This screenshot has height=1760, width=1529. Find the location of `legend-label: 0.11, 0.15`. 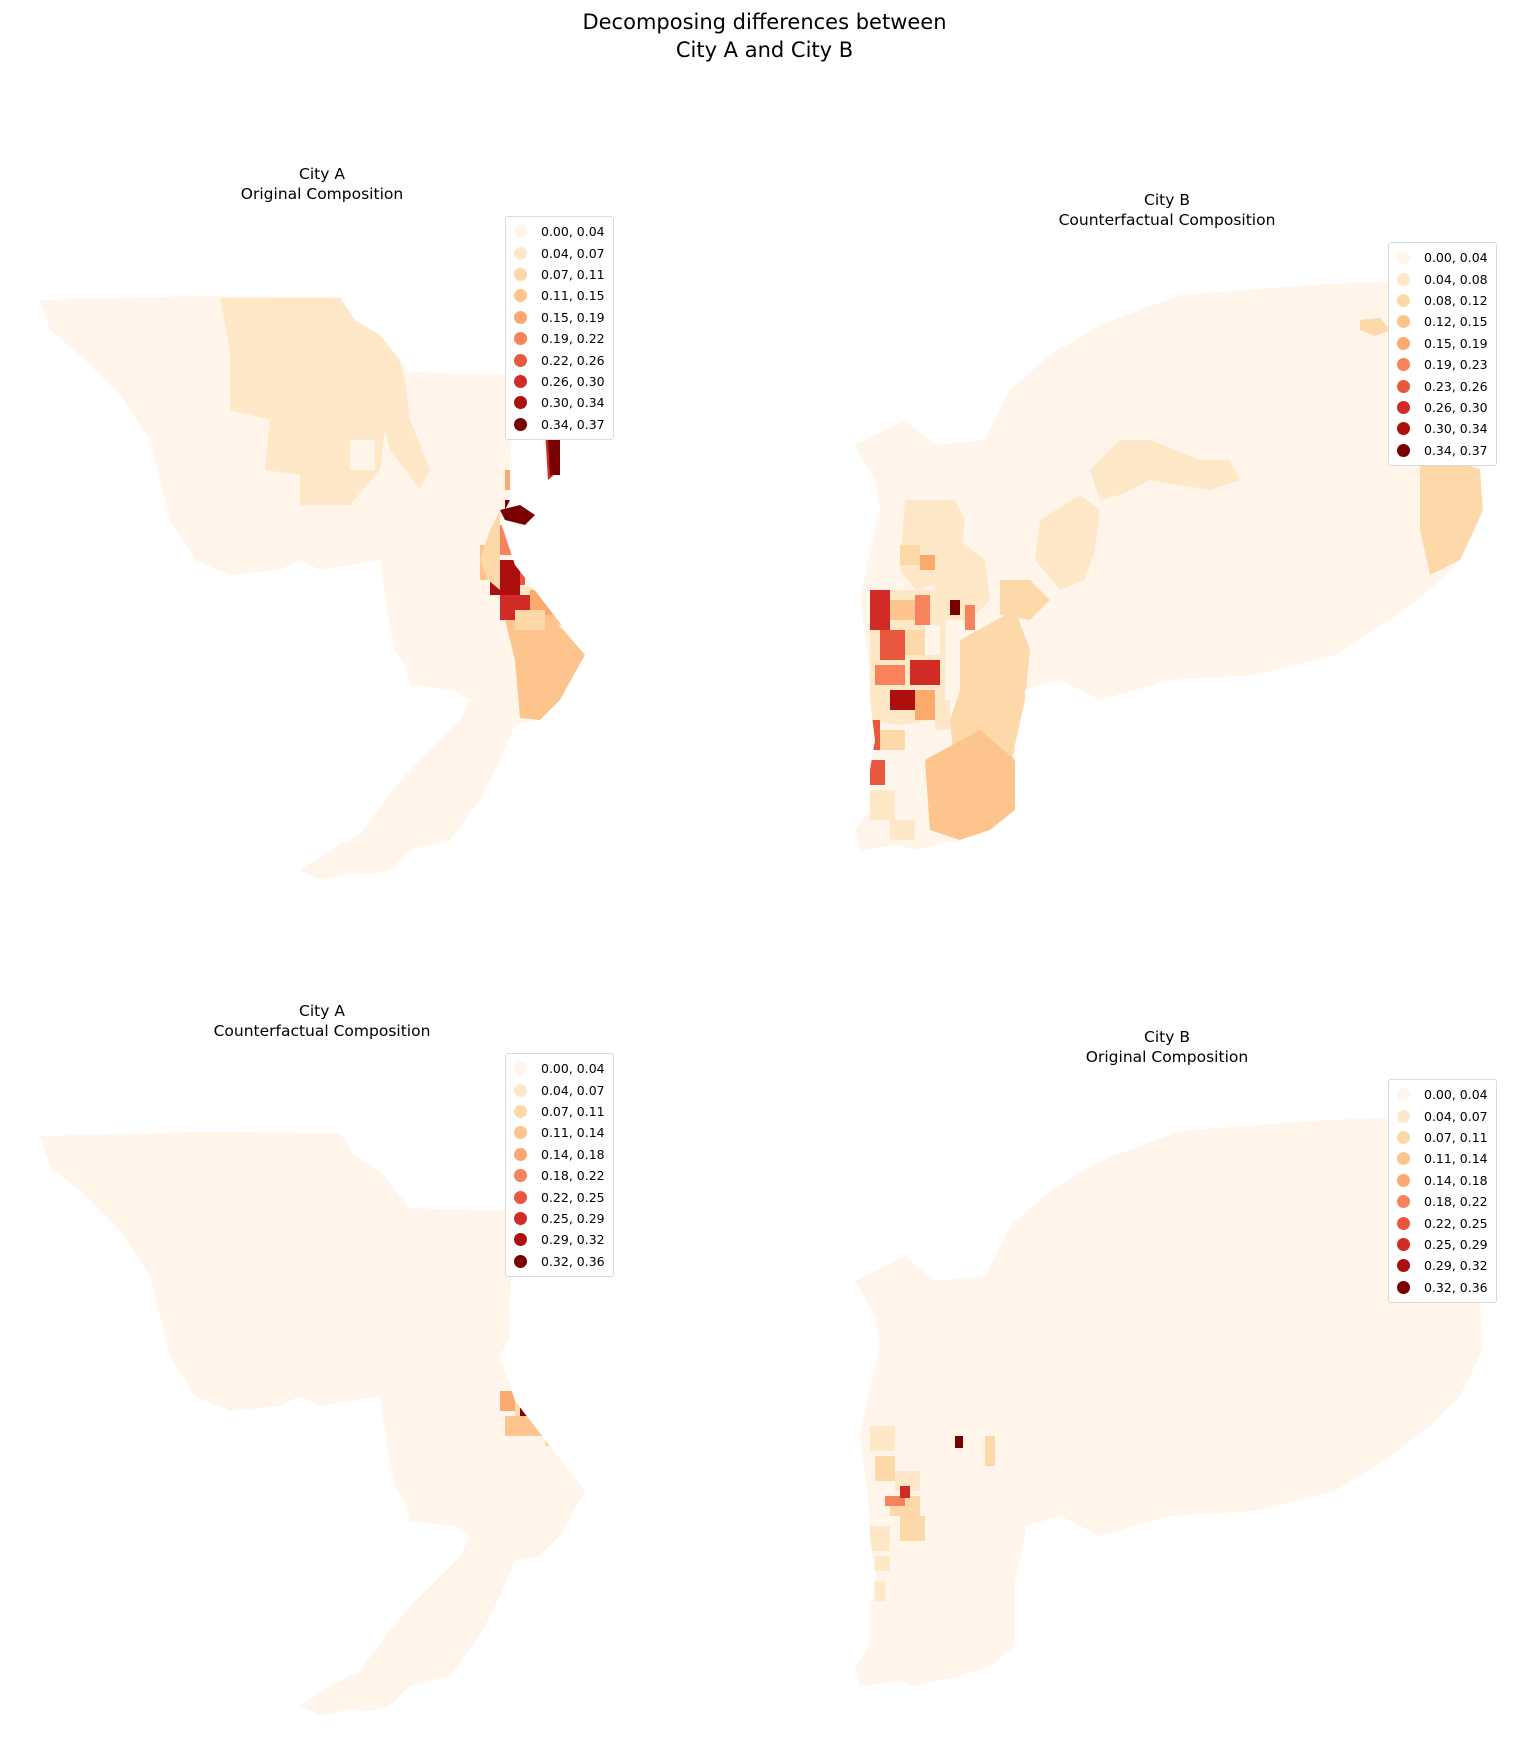

legend-label: 0.11, 0.15 is located at coordinates (573, 296).